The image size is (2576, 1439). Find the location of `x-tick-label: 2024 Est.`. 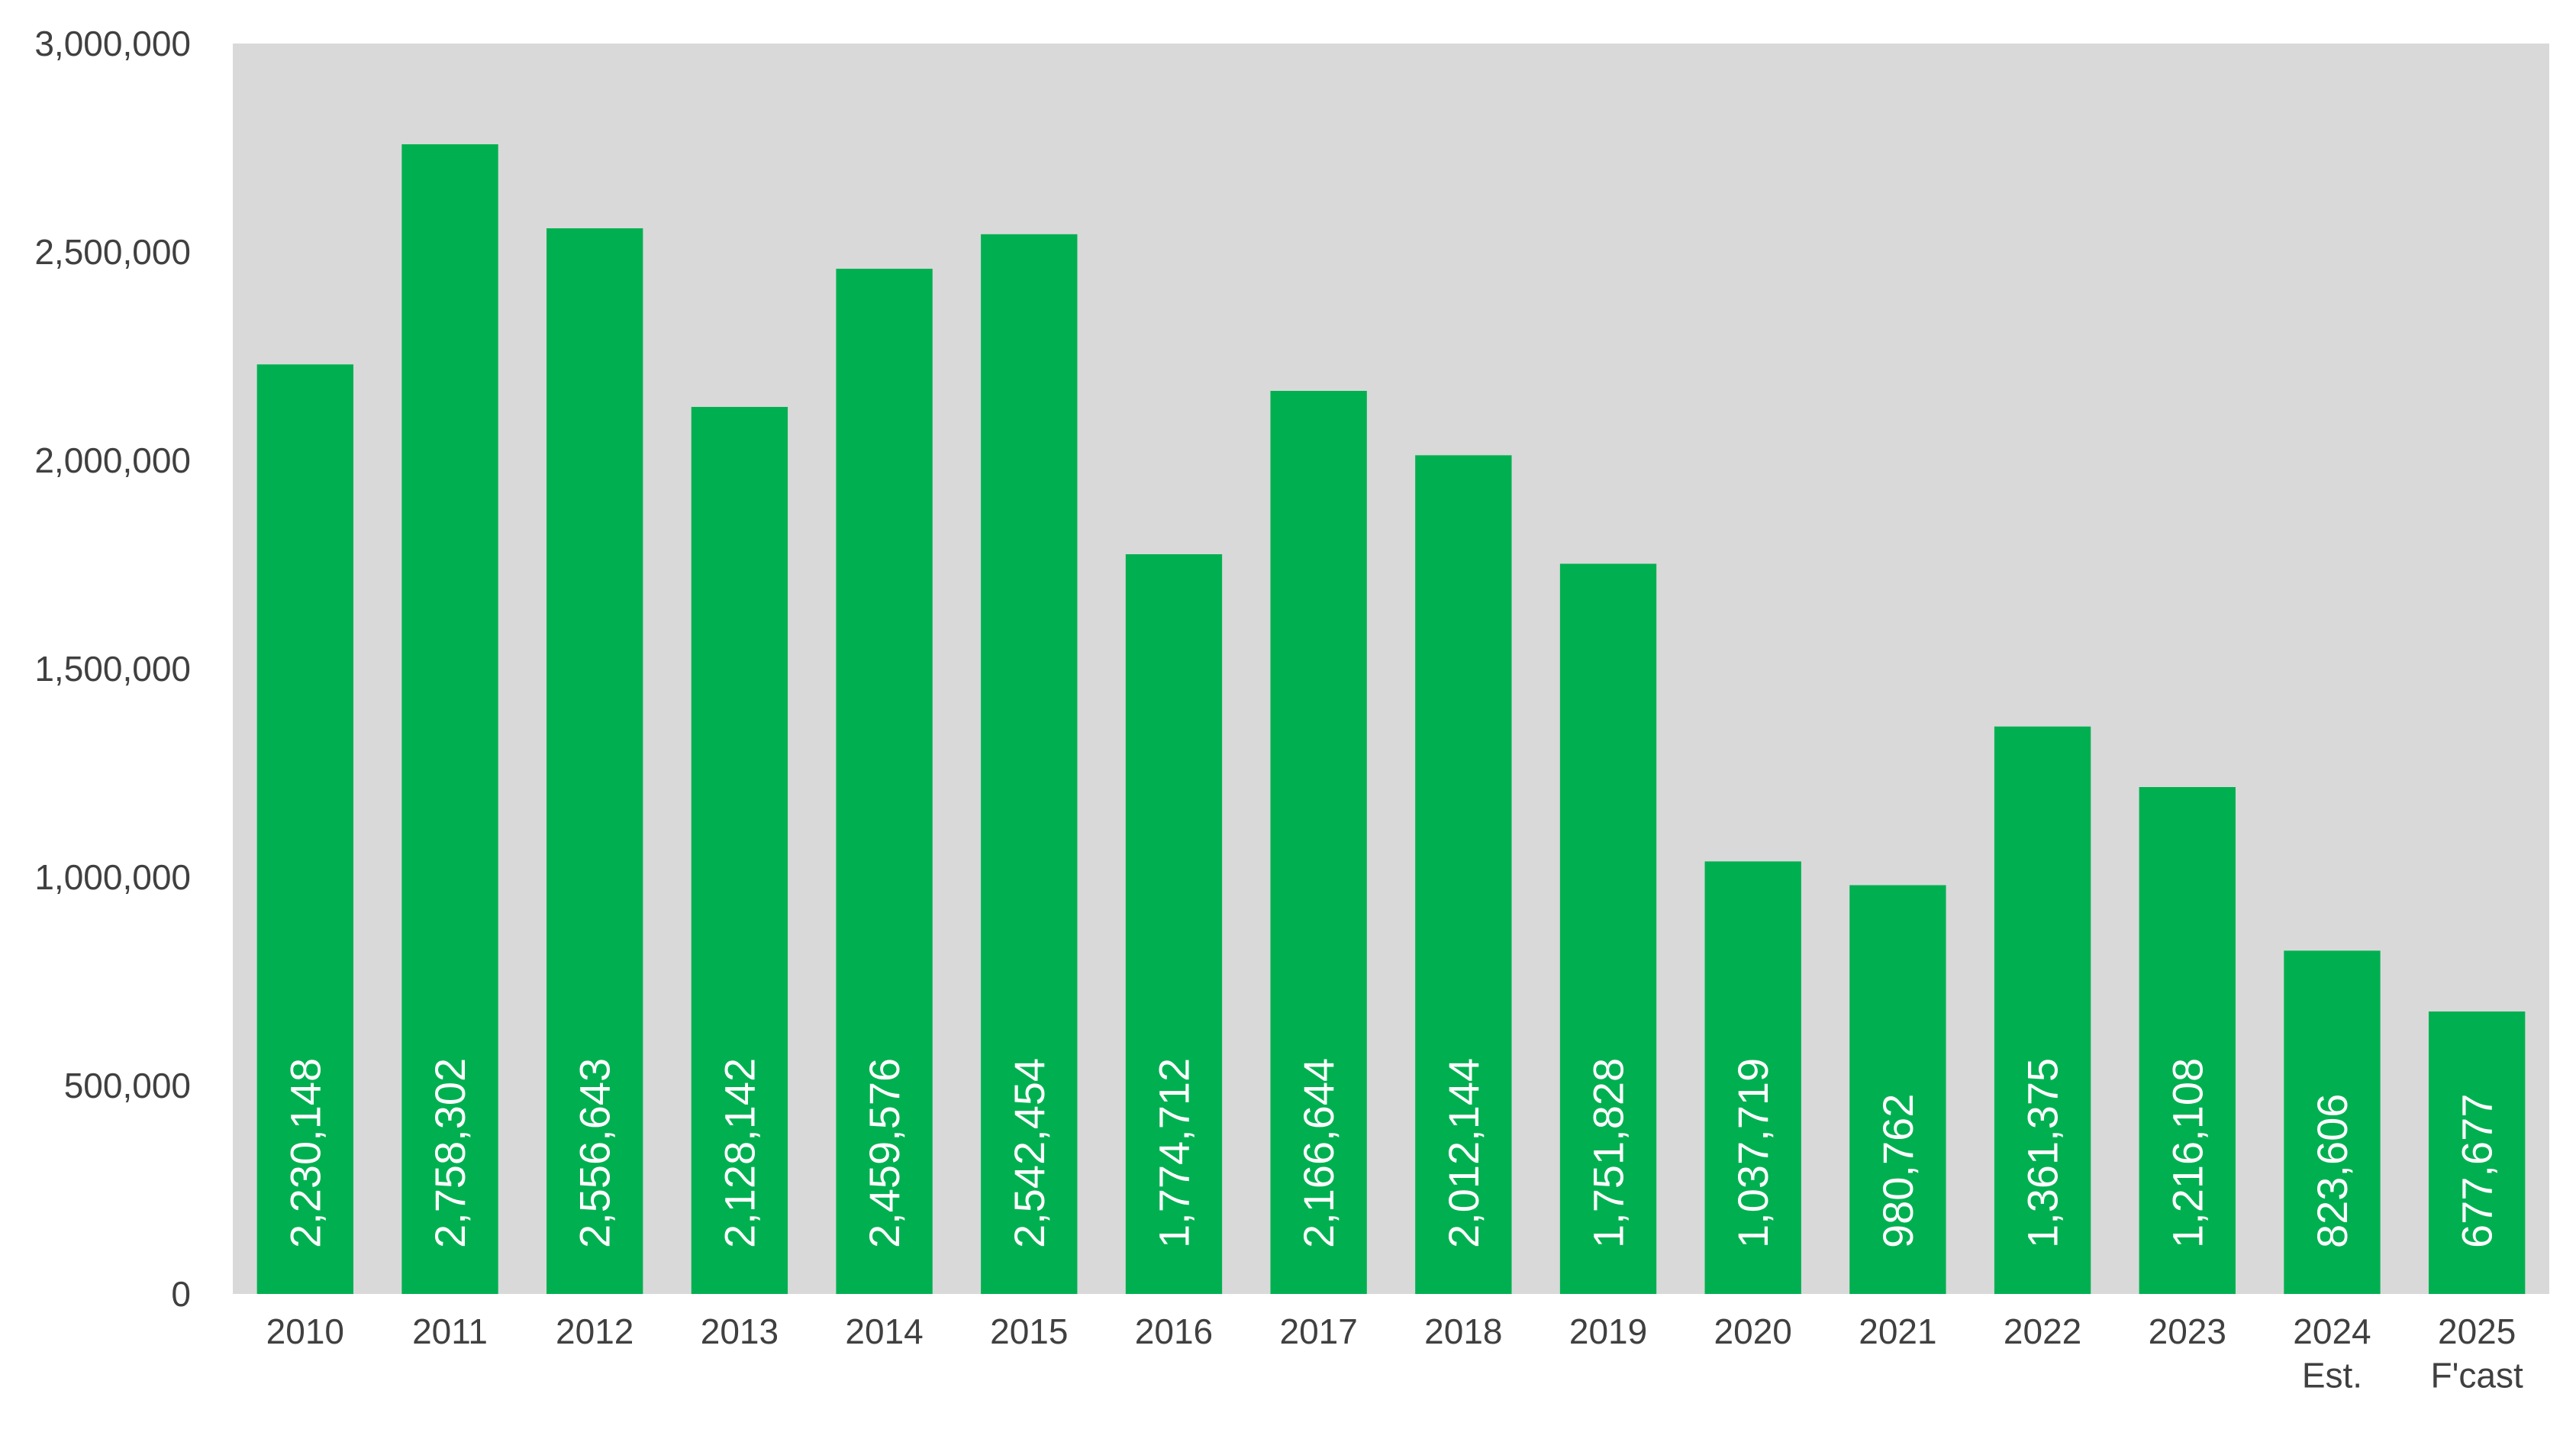

x-tick-label: 2024 Est. is located at coordinates (2332, 1354).